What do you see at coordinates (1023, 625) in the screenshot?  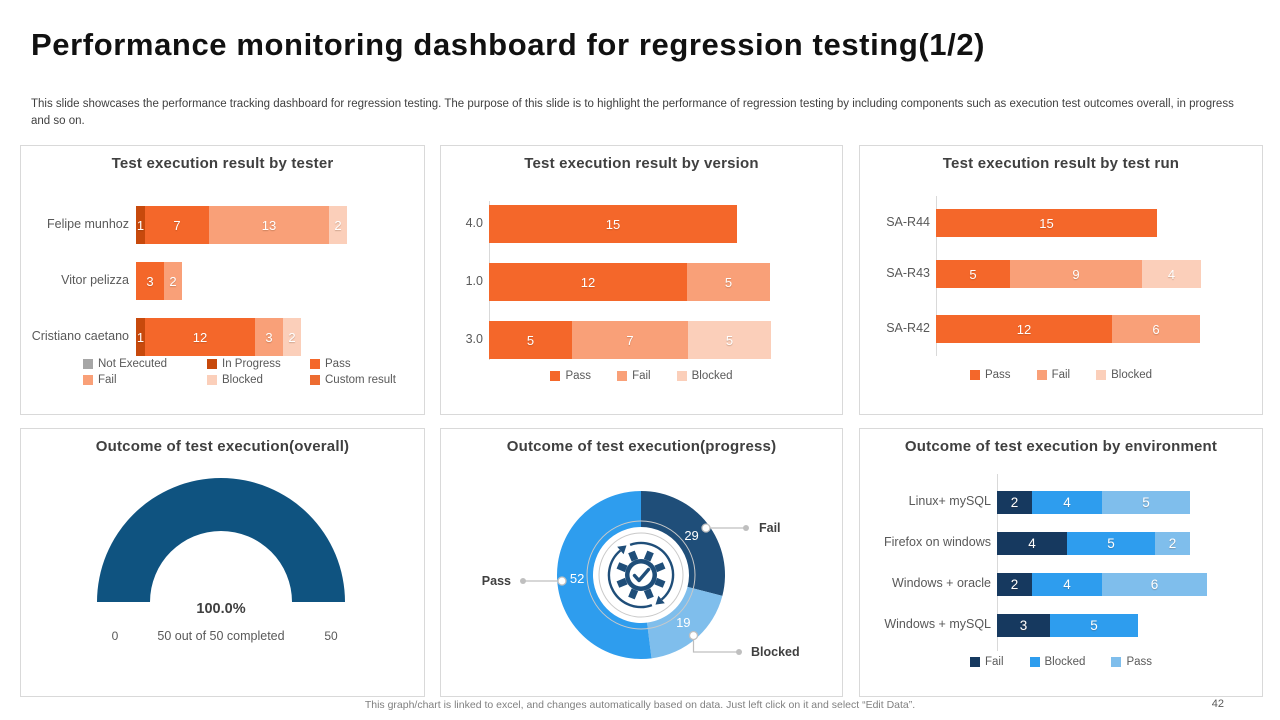 I see `bar-segment-fail: 3` at bounding box center [1023, 625].